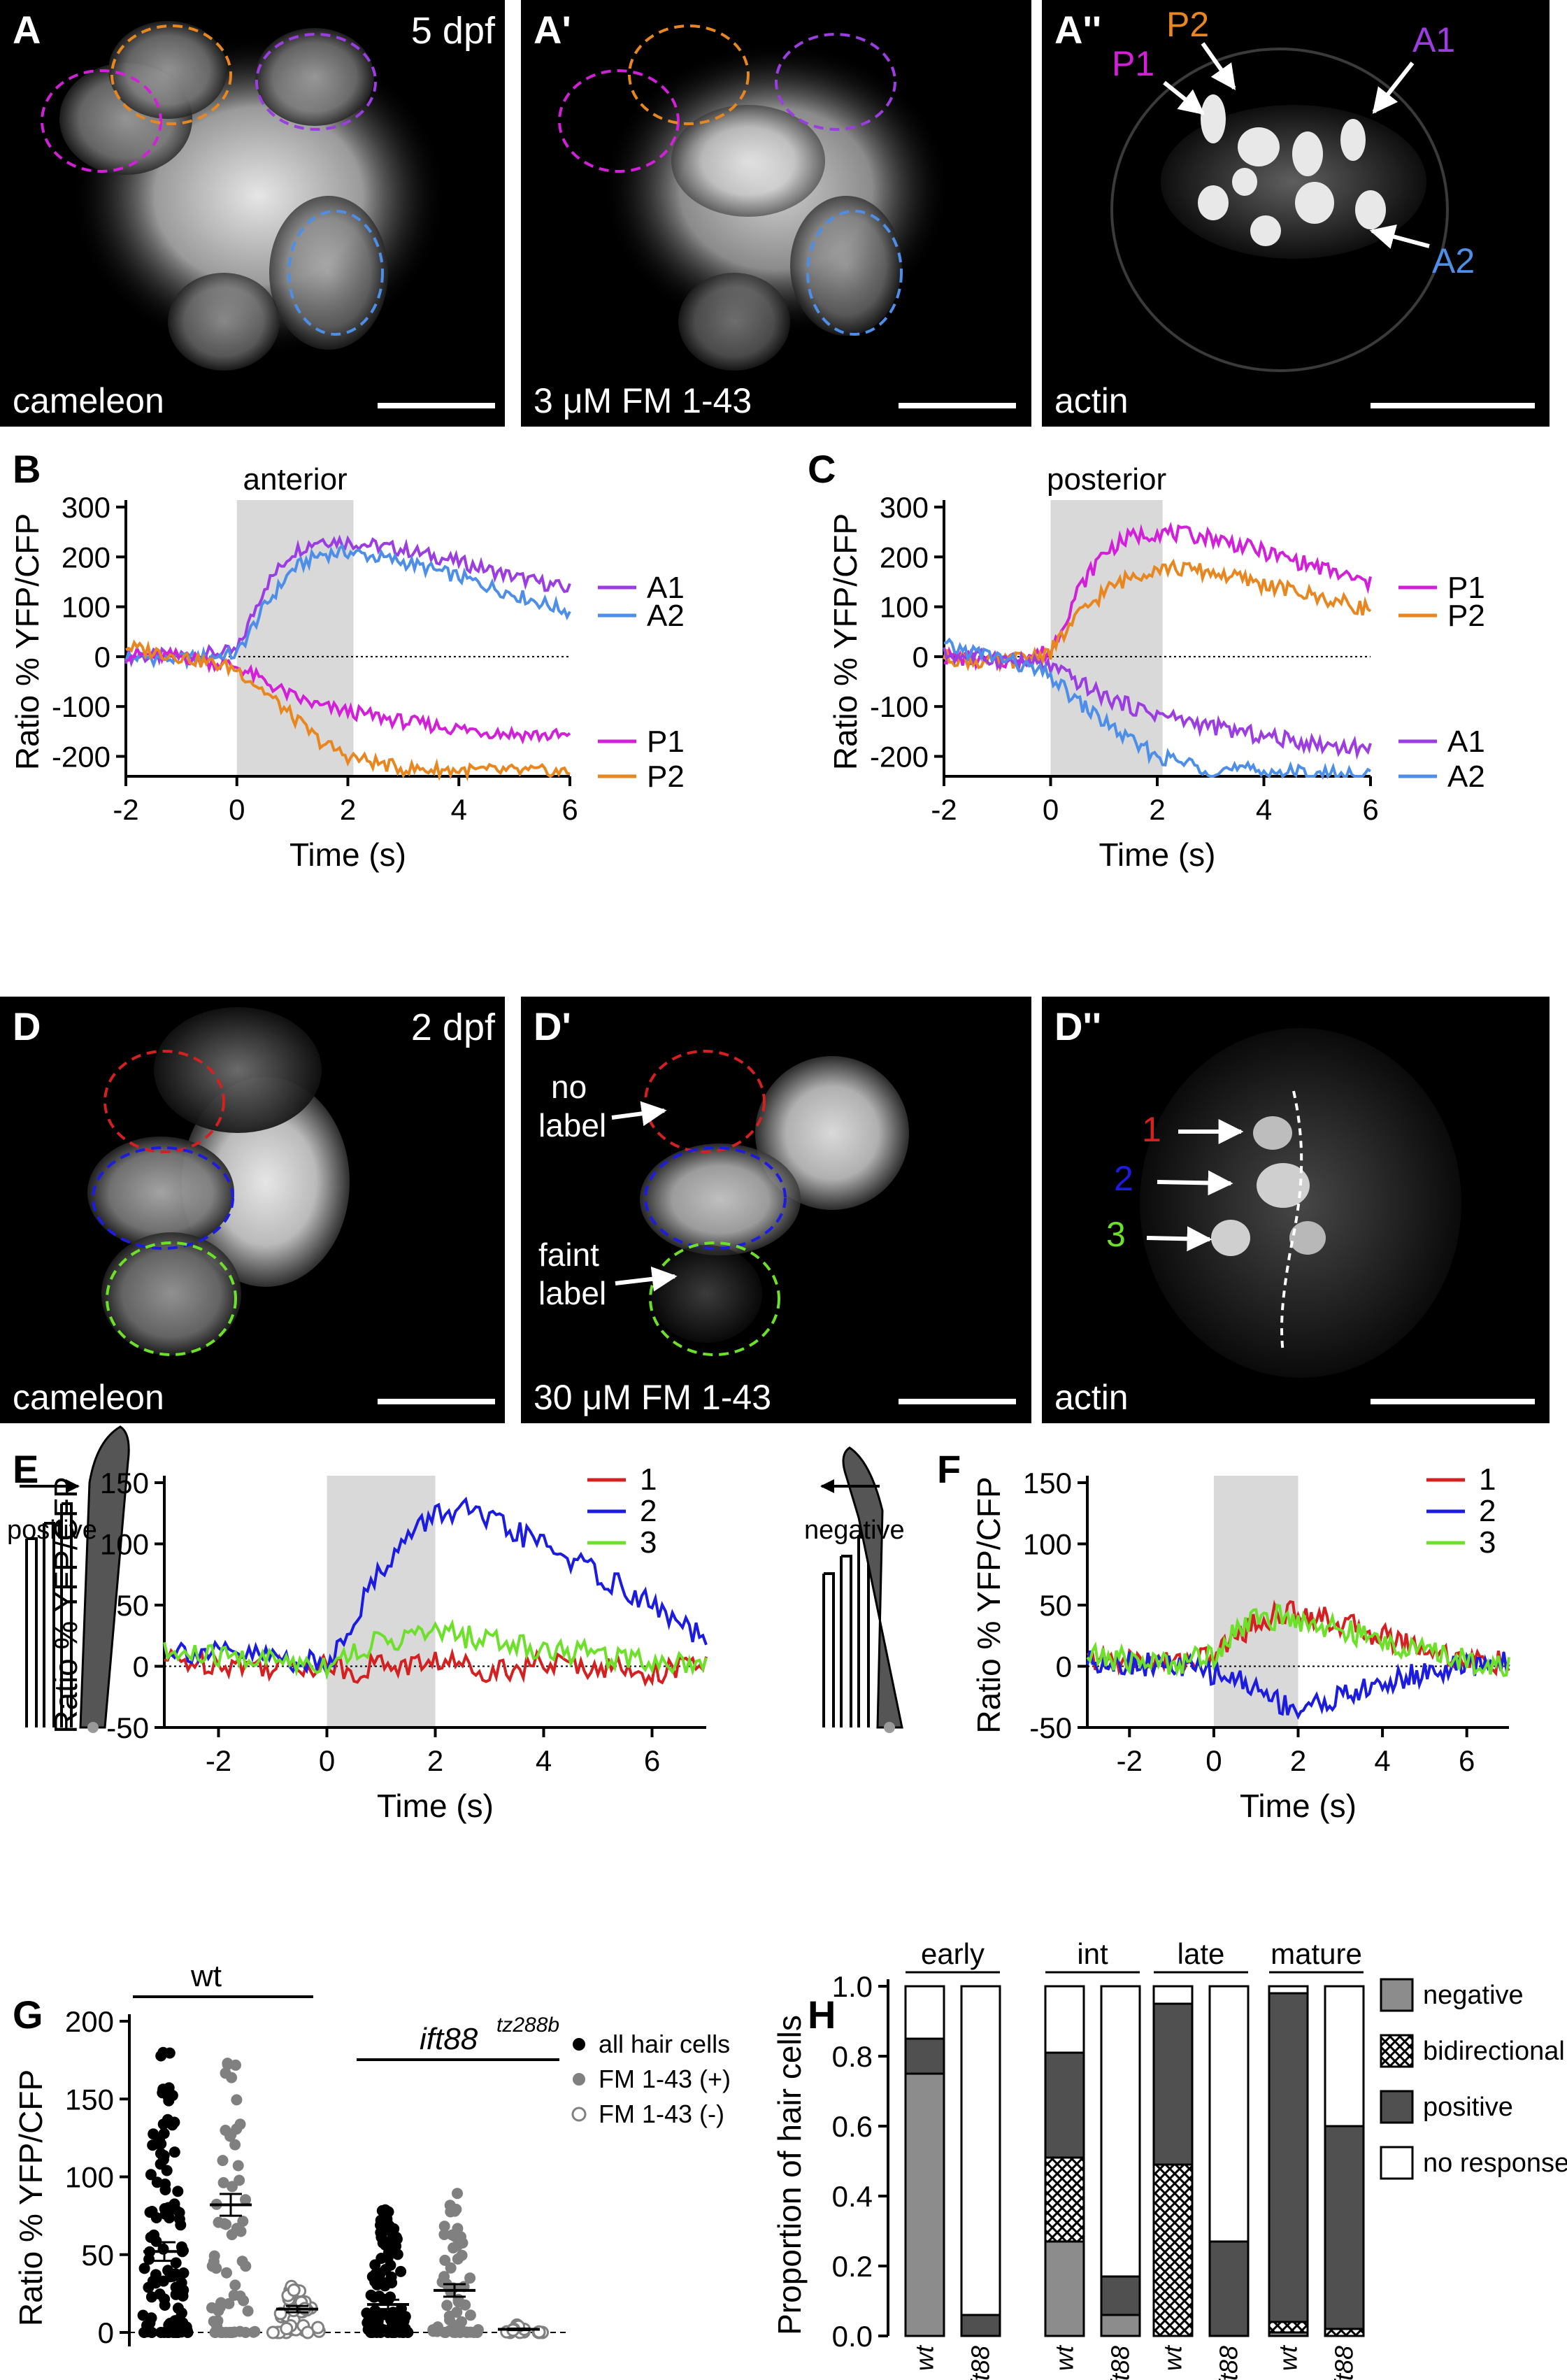 This screenshot has height=2380, width=1567. What do you see at coordinates (852, 2196) in the screenshot?
I see `y-tick-label: 0.4` at bounding box center [852, 2196].